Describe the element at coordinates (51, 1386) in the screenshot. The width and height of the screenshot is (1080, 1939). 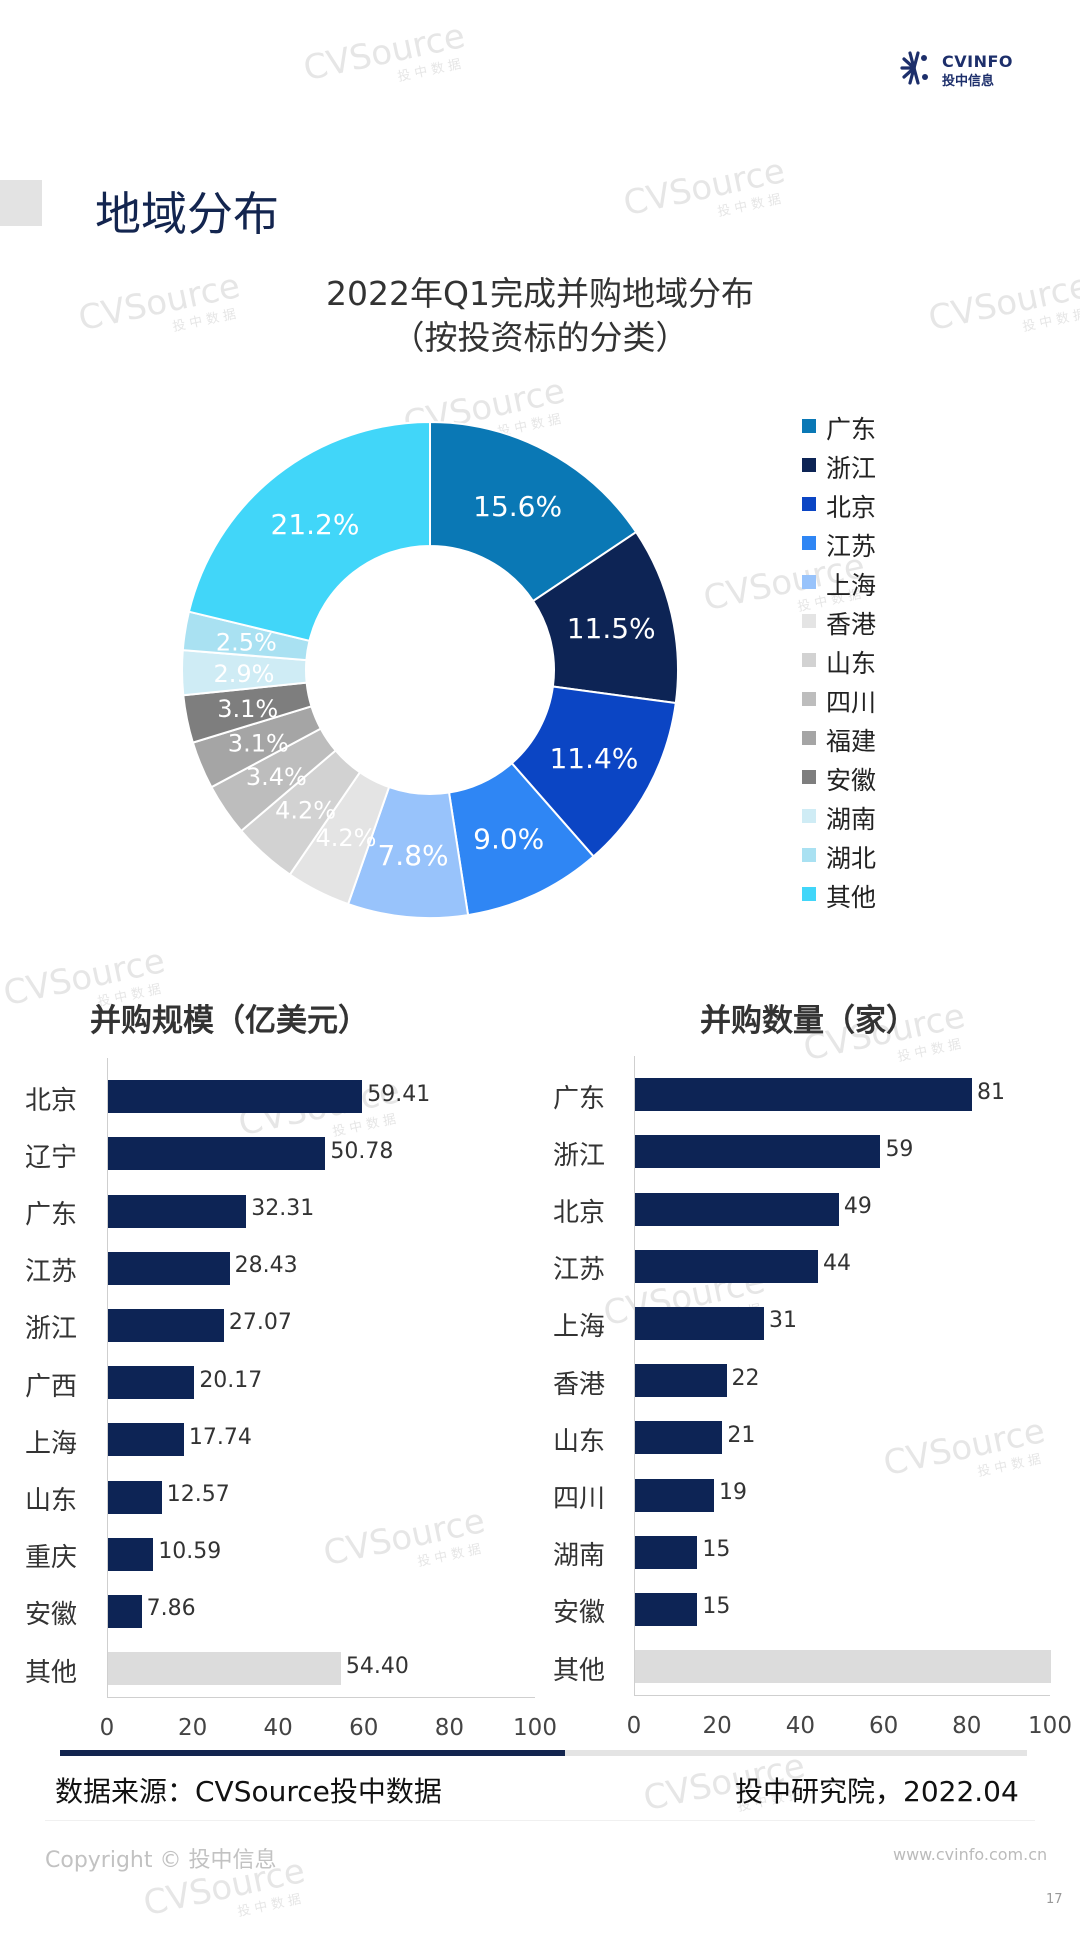
I see `bar-category-广西: 广西` at that location.